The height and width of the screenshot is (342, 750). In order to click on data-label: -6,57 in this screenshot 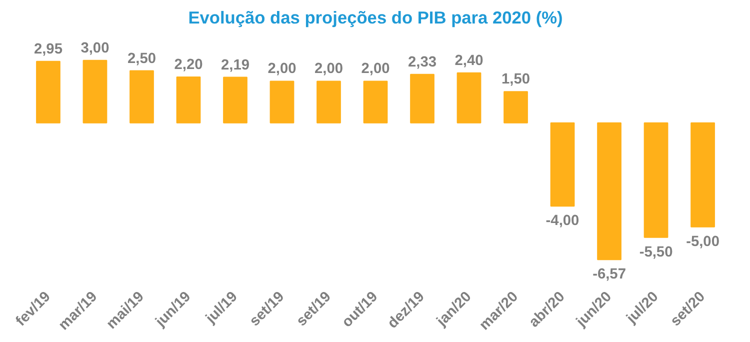, I will do `click(609, 274)`.